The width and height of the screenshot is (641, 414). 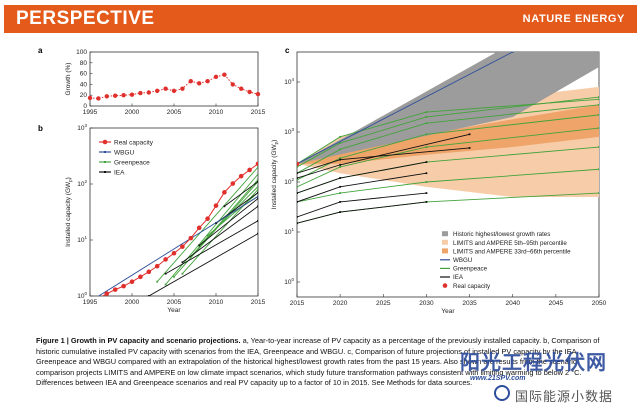 I want to click on y-tick-label: 0, so click(x=85, y=106).